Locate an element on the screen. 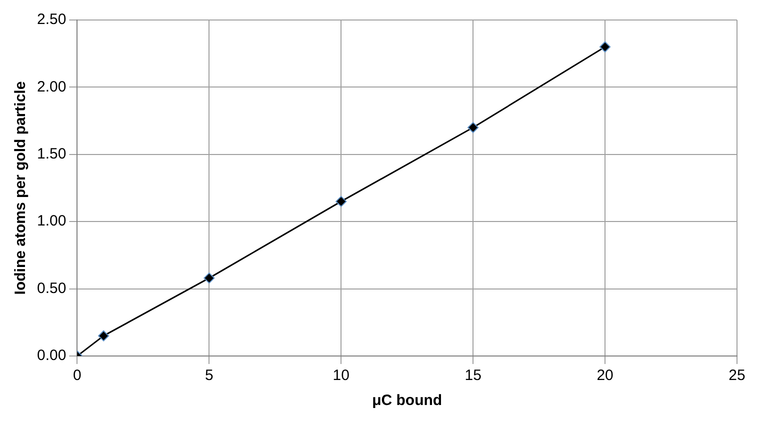  x-tick-label: 15 is located at coordinates (473, 375).